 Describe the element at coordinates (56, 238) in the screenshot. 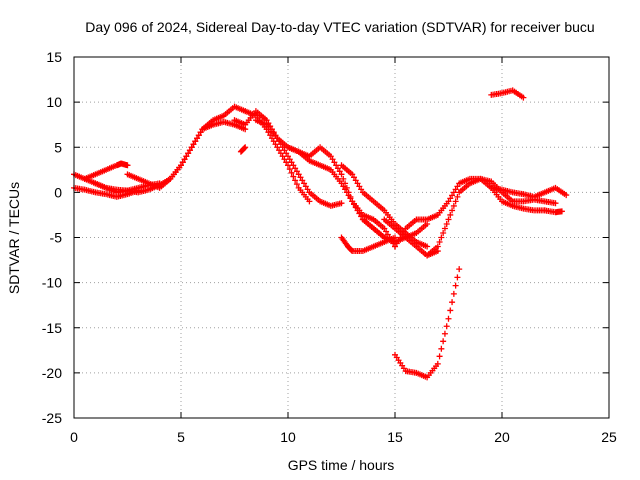

I see `y-tick-label: -5` at that location.